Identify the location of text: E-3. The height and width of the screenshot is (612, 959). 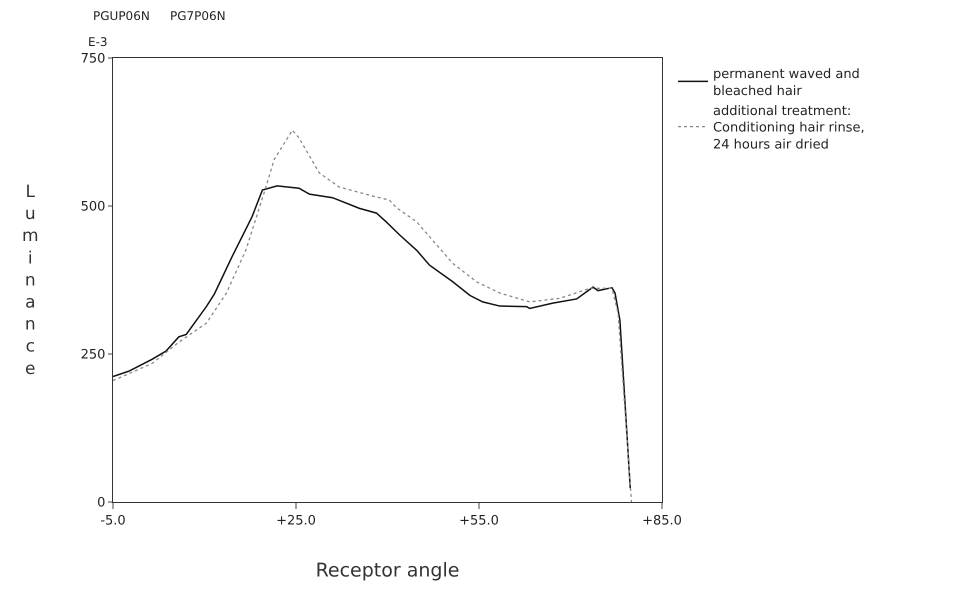
(98, 42).